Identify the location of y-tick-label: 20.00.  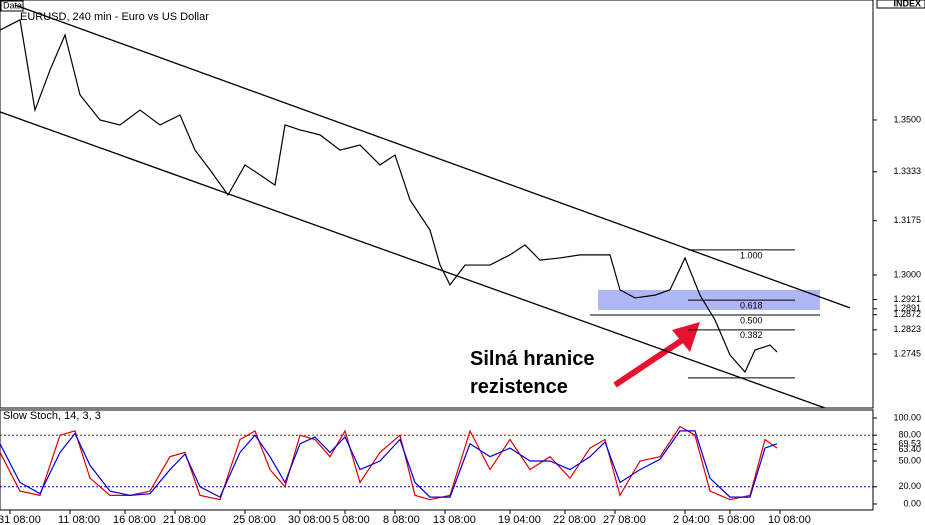
(909, 486).